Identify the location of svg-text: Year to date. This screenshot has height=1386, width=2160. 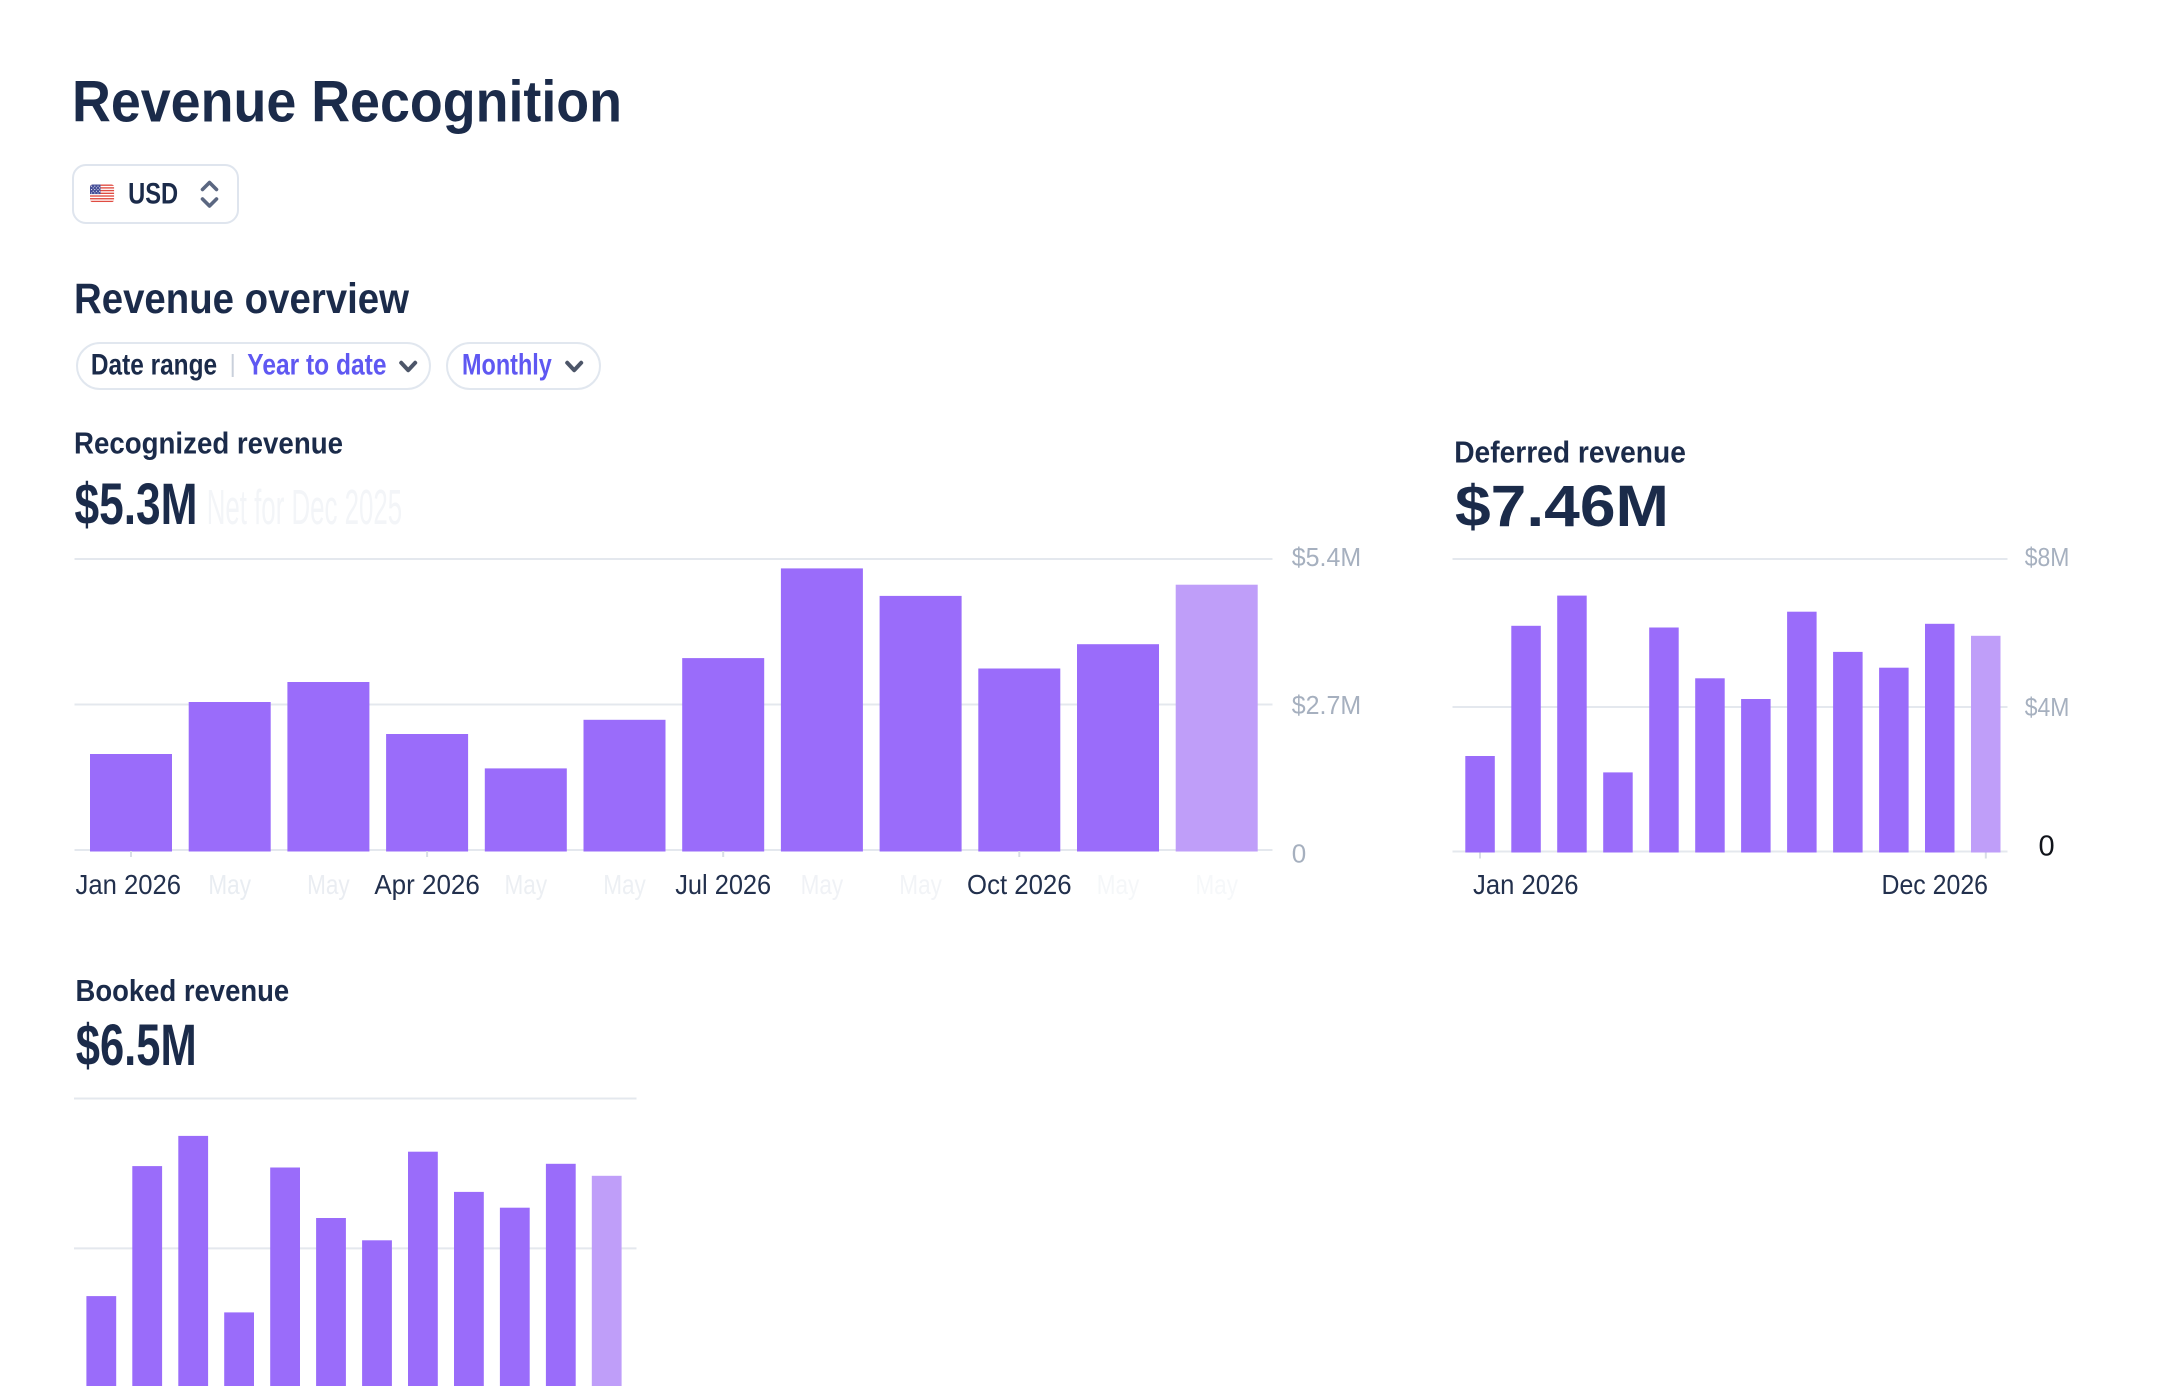
(316, 364).